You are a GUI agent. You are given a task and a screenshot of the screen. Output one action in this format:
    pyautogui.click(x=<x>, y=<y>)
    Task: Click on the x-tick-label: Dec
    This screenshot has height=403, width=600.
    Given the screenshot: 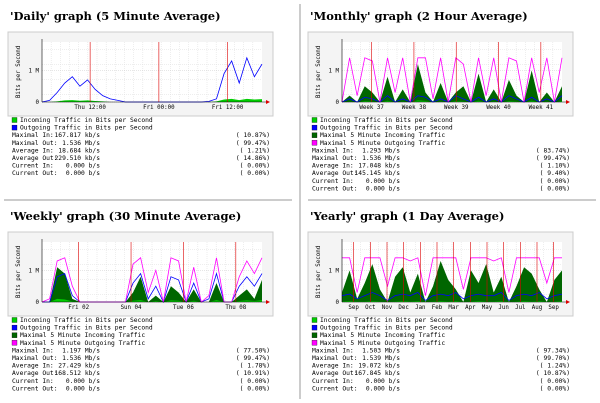 What is the action you would take?
    pyautogui.click(x=403, y=308)
    